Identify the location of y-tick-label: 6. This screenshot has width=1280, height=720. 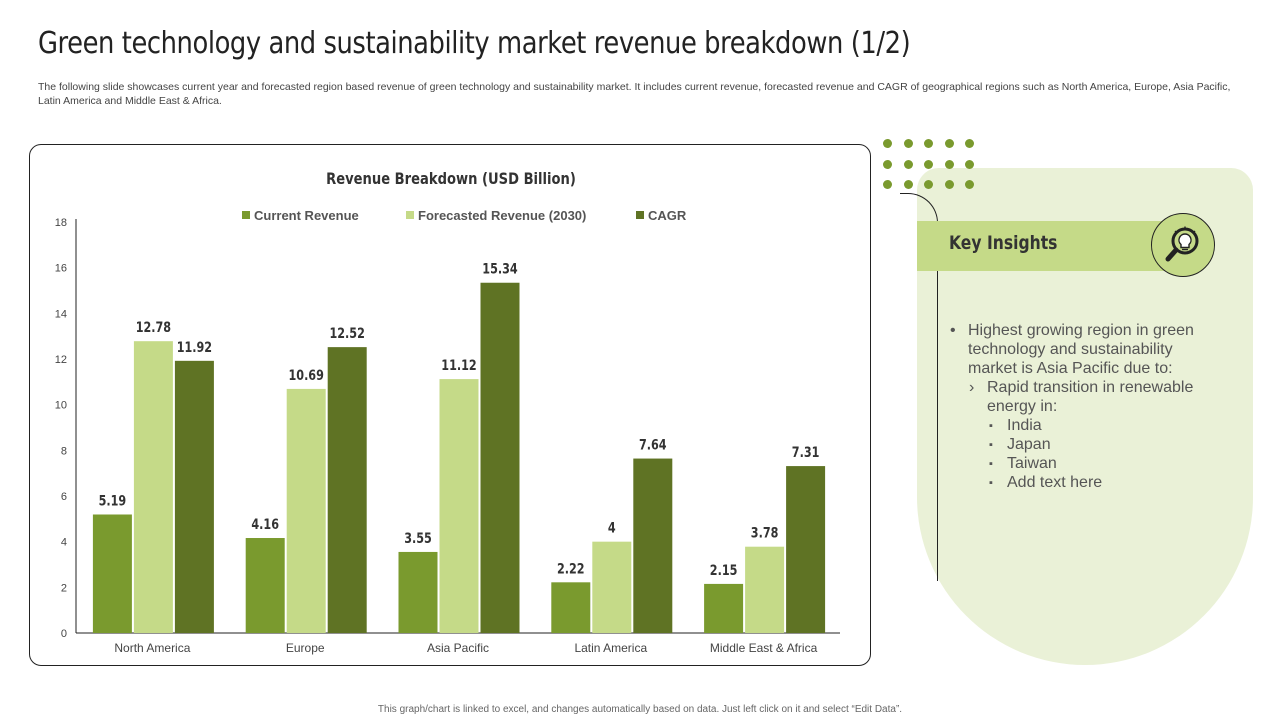
(64, 497).